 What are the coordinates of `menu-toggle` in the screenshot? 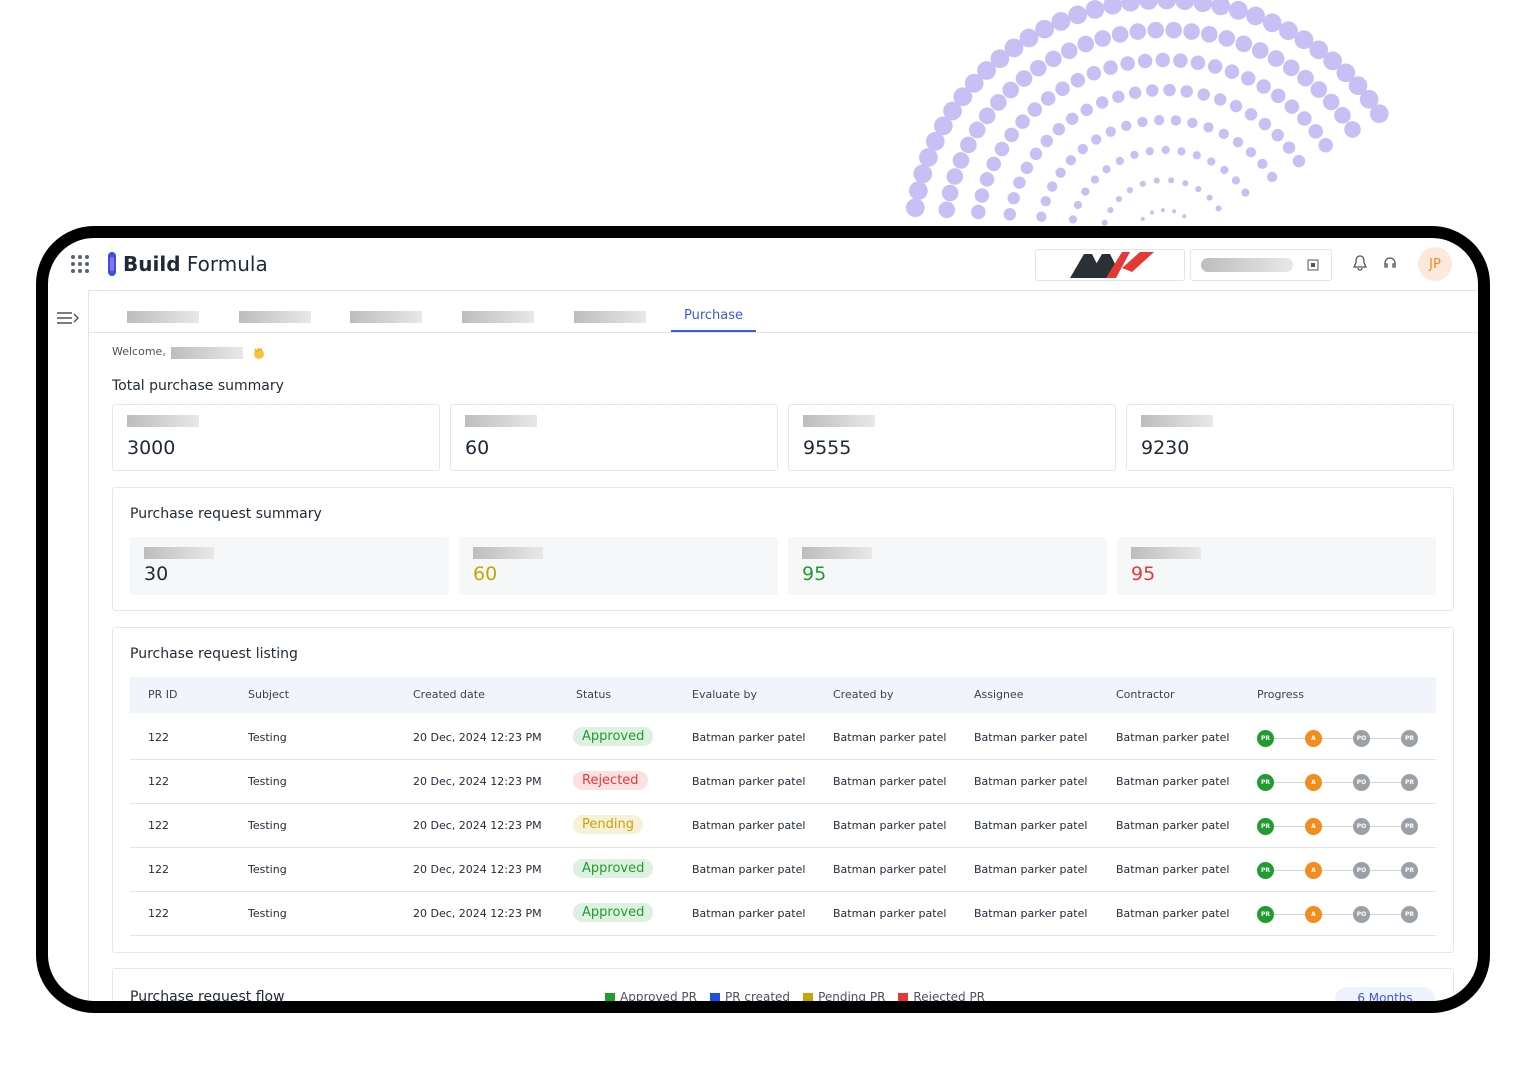 It's located at (68, 318).